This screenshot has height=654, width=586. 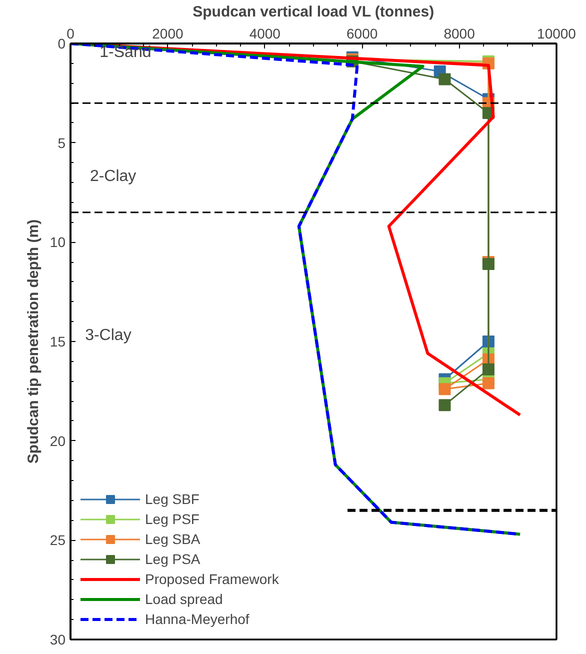 I want to click on y-tick-label: 30, so click(x=58, y=640).